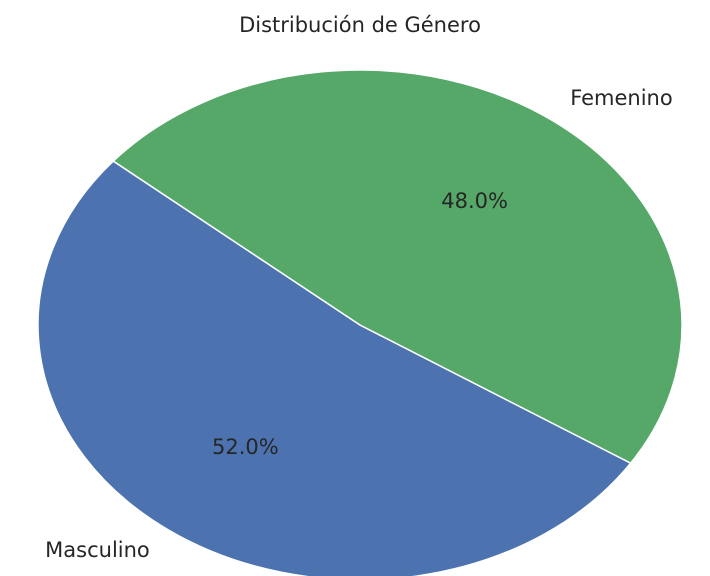  What do you see at coordinates (474, 201) in the screenshot?
I see `value-label: 48.0%` at bounding box center [474, 201].